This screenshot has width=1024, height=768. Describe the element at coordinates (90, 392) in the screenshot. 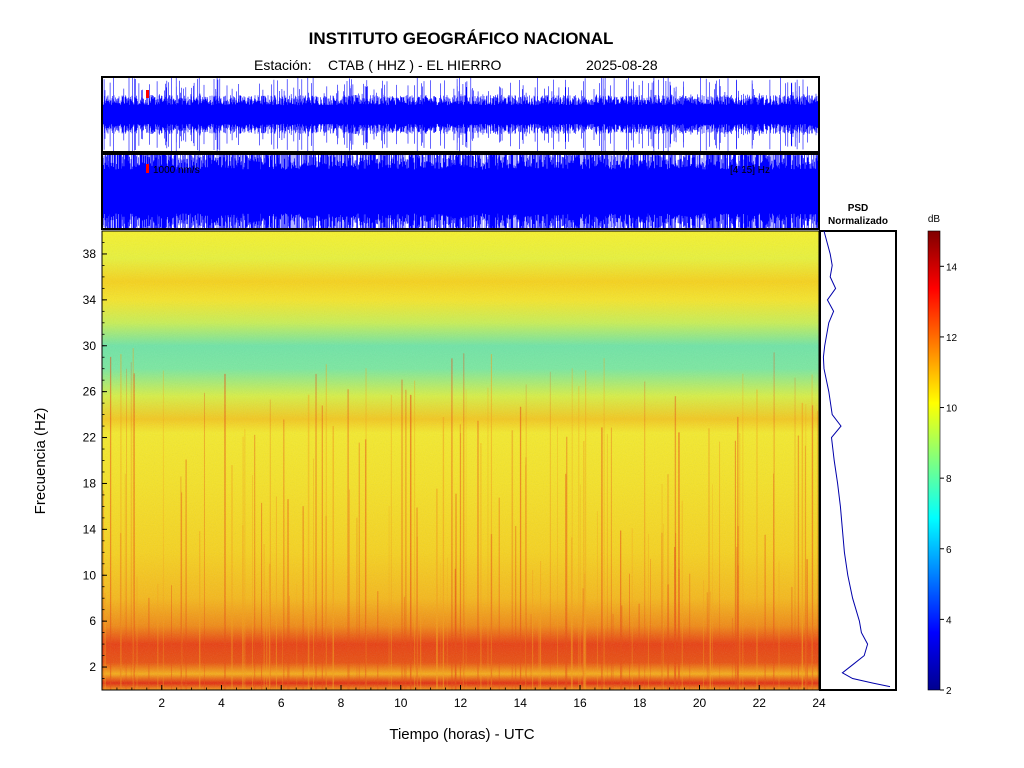

I see `y-tick-label: 26` at that location.